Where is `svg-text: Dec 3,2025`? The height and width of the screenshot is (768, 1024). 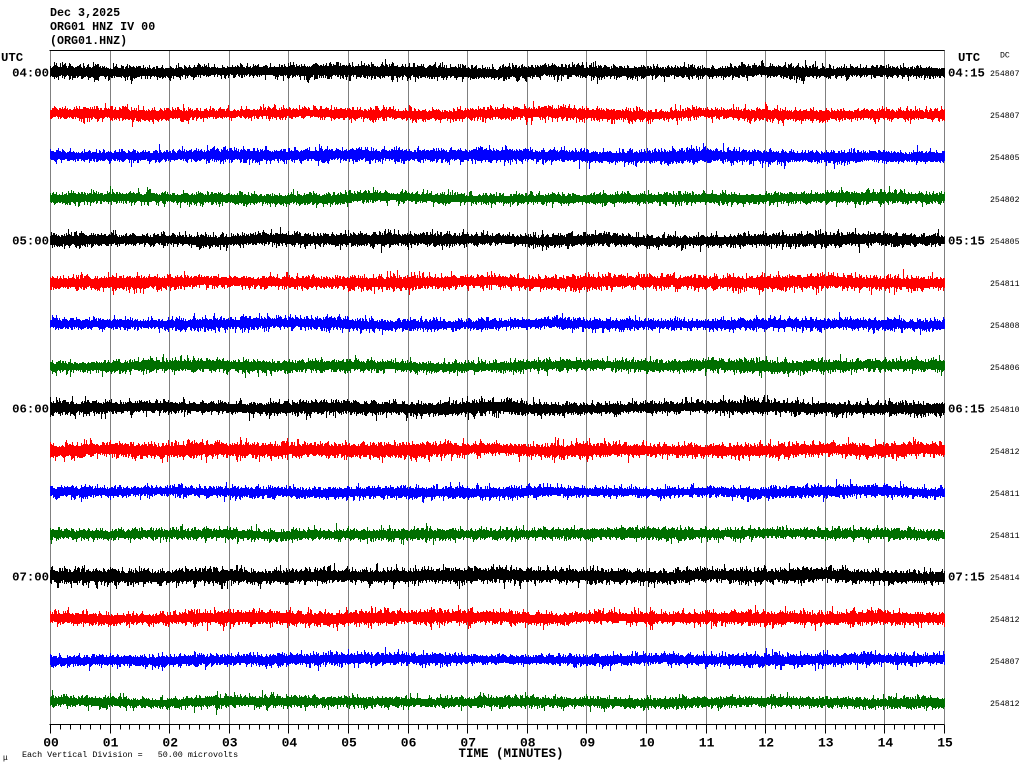 svg-text: Dec 3,2025 is located at coordinates (85, 13).